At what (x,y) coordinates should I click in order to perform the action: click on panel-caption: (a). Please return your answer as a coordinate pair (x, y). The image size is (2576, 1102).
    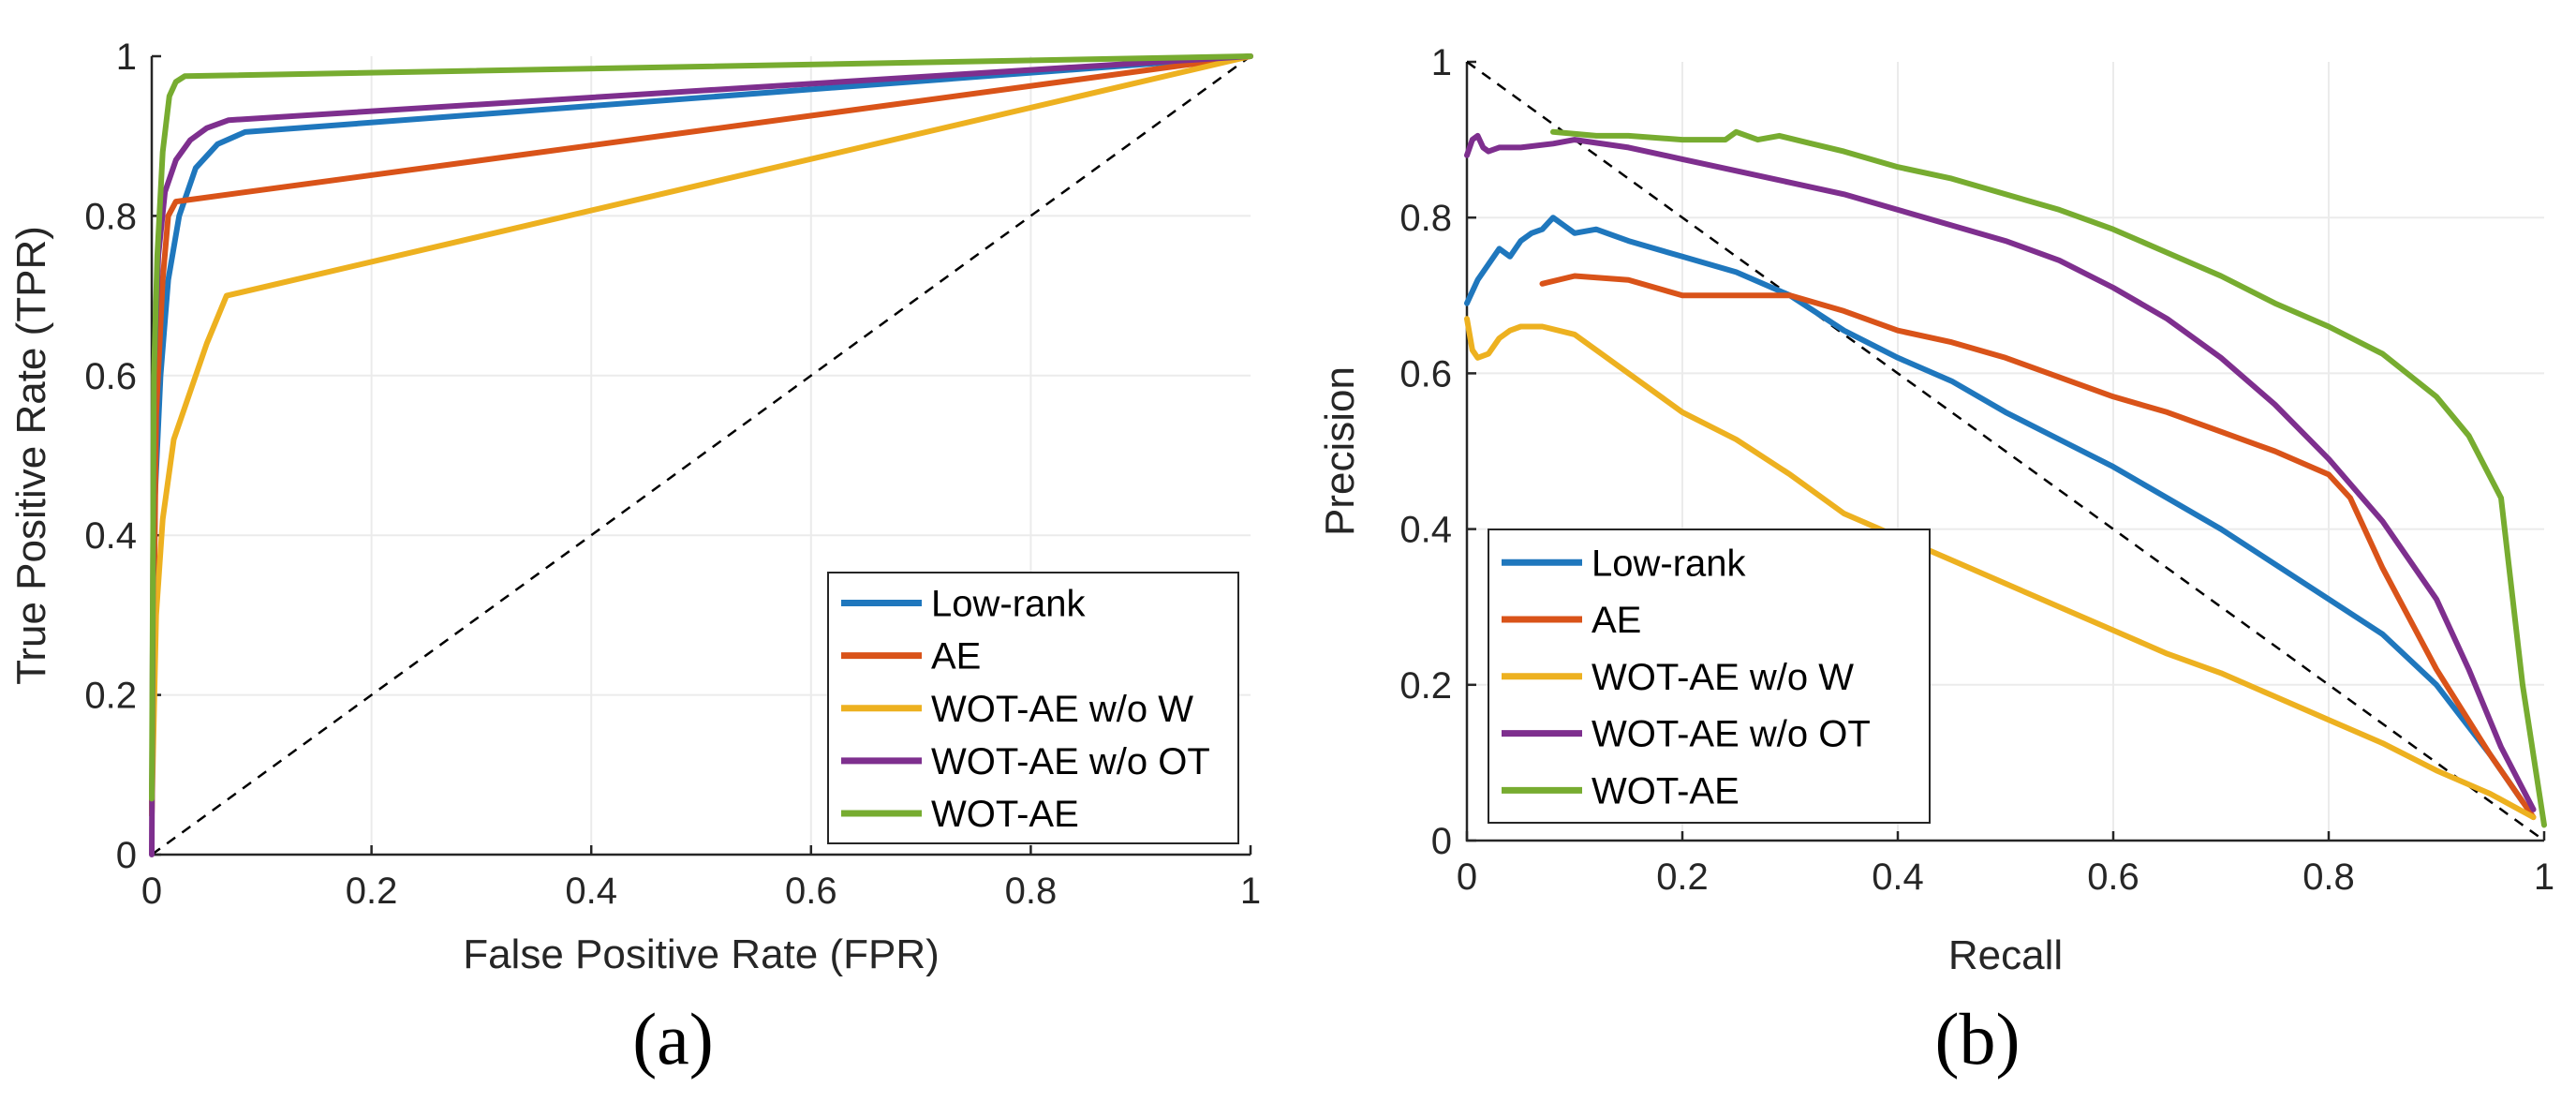
    Looking at the image, I should click on (673, 1039).